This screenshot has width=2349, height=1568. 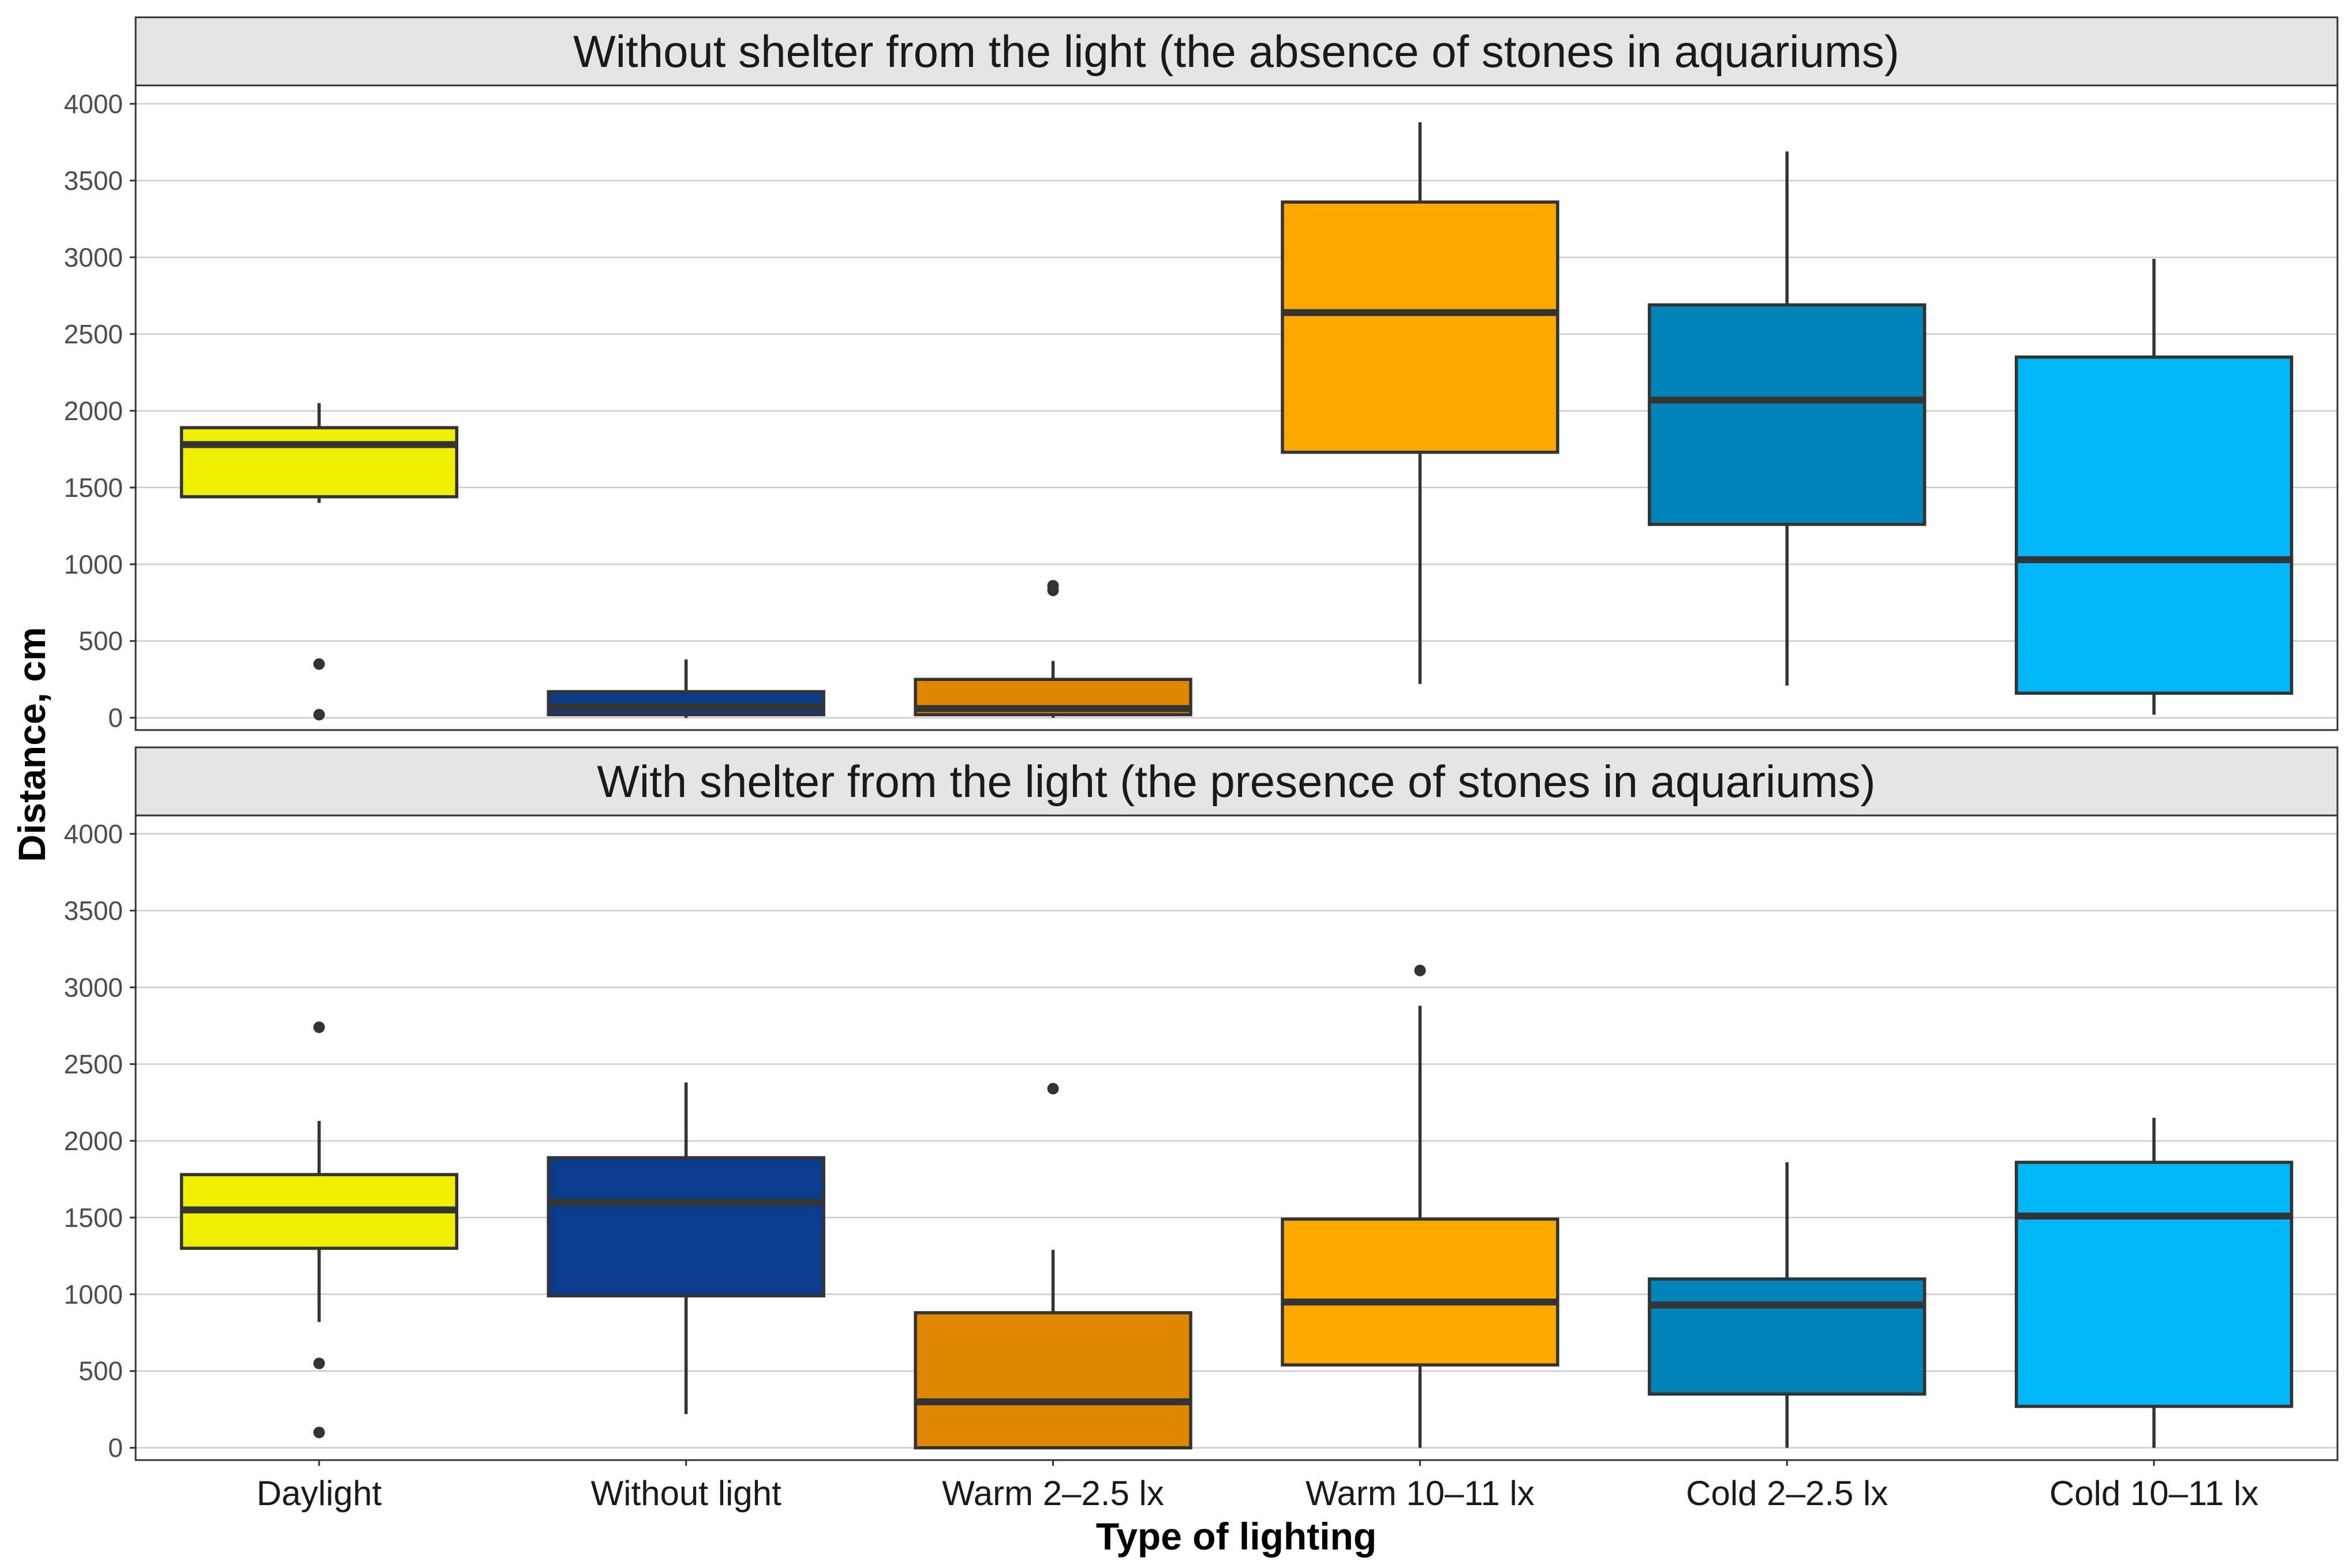 What do you see at coordinates (319, 1493) in the screenshot?
I see `x-tick-label: Daylight` at bounding box center [319, 1493].